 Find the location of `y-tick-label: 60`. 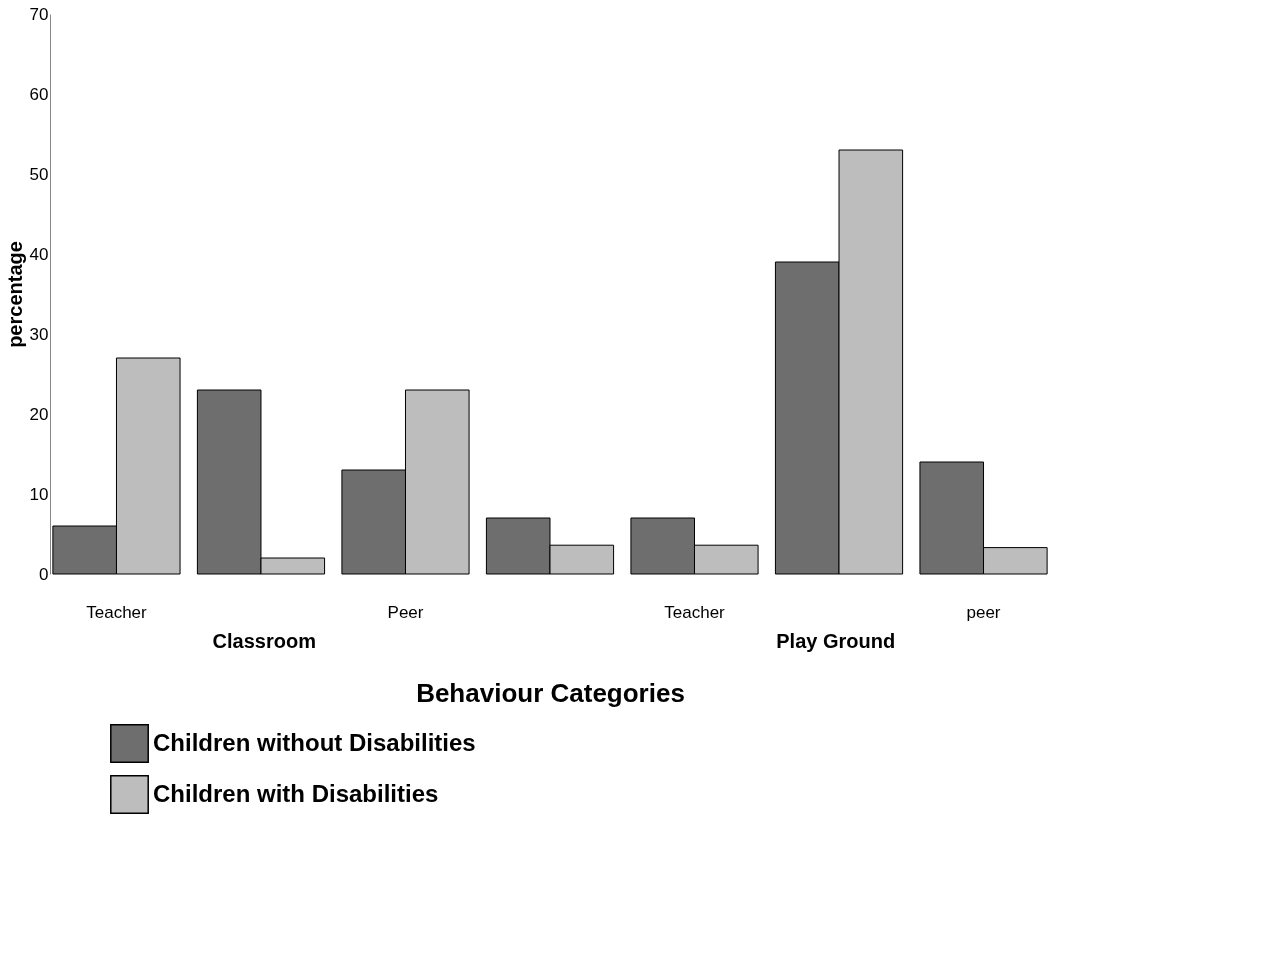

y-tick-label: 60 is located at coordinates (39, 94).